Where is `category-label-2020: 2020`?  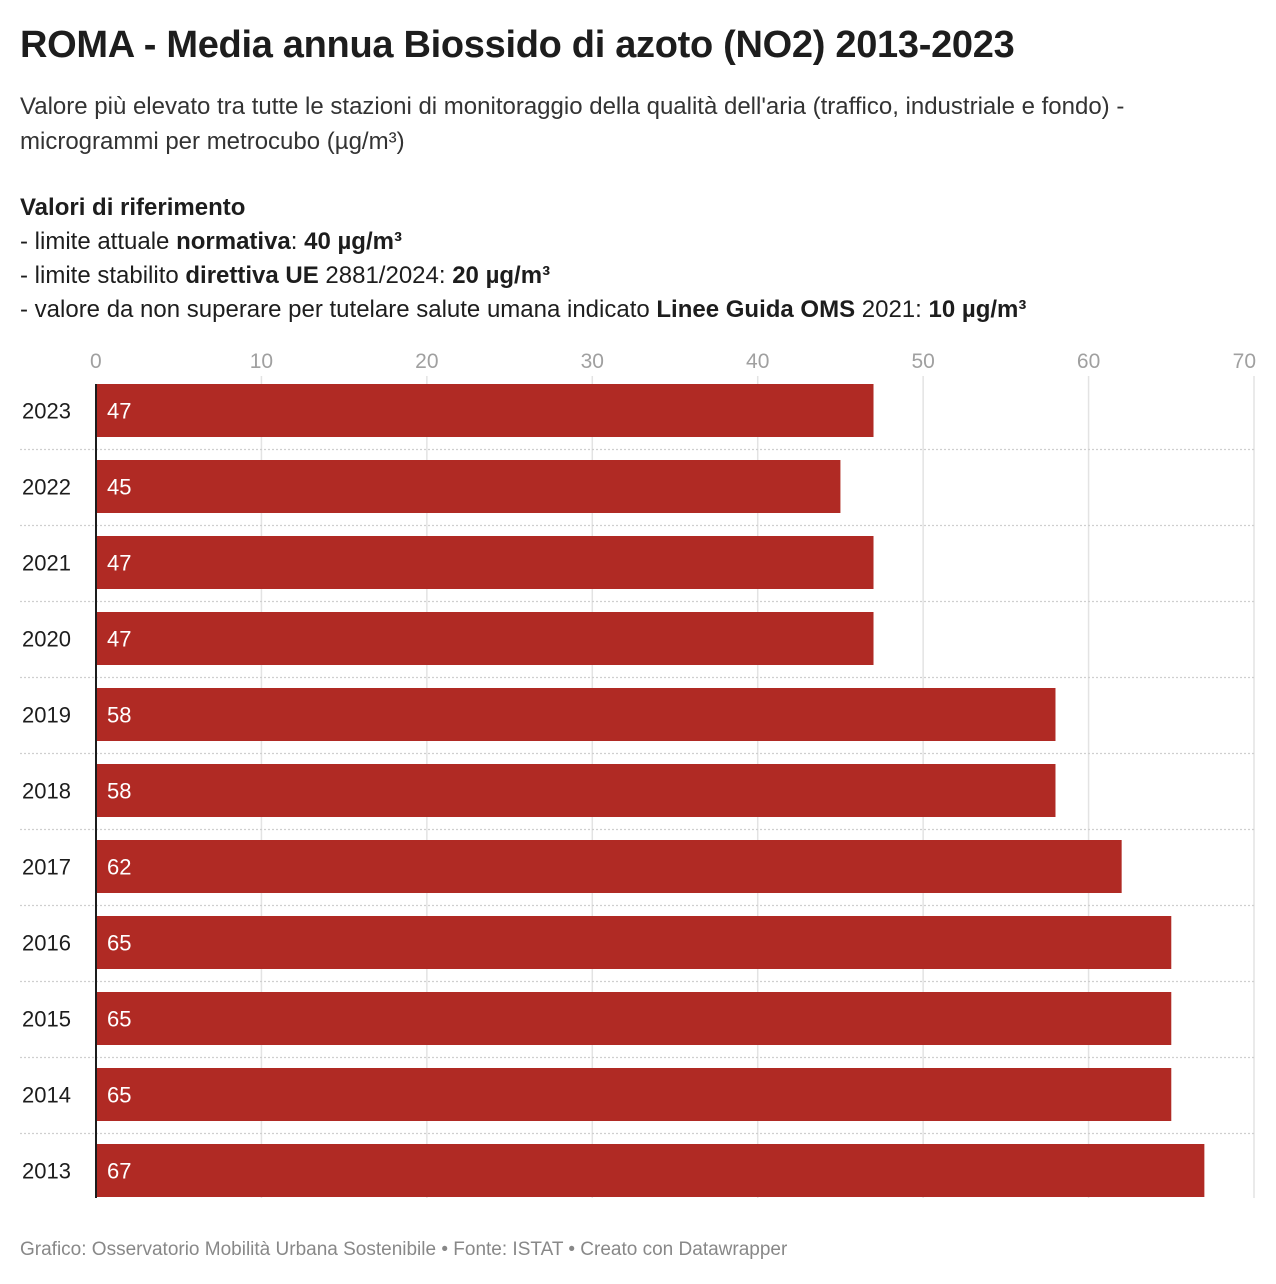
category-label-2020: 2020 is located at coordinates (46, 639).